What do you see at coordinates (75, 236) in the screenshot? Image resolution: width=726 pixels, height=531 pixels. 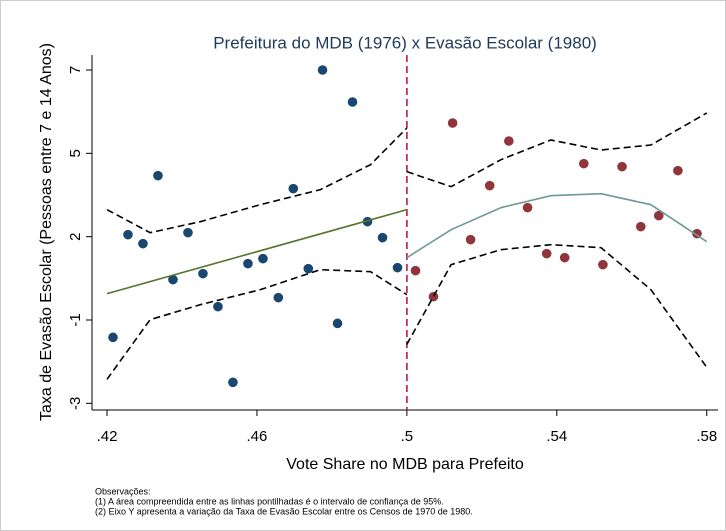 I see `y-tick-label: 2` at bounding box center [75, 236].